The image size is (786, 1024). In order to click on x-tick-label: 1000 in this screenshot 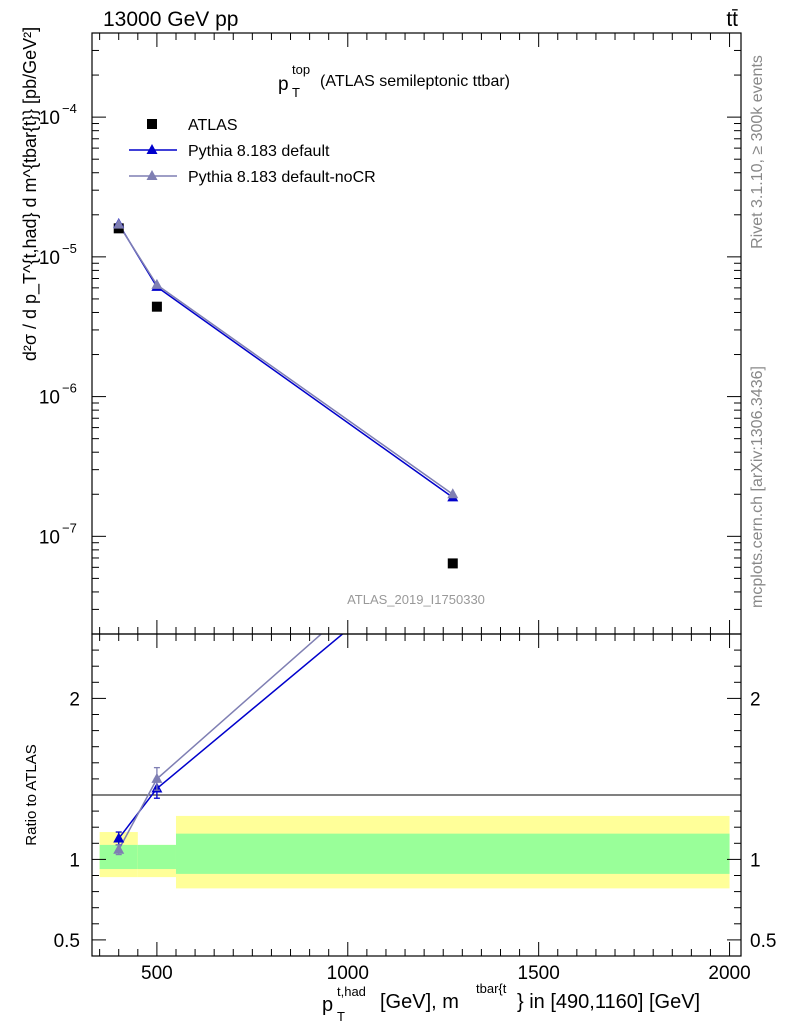, I will do `click(348, 973)`.